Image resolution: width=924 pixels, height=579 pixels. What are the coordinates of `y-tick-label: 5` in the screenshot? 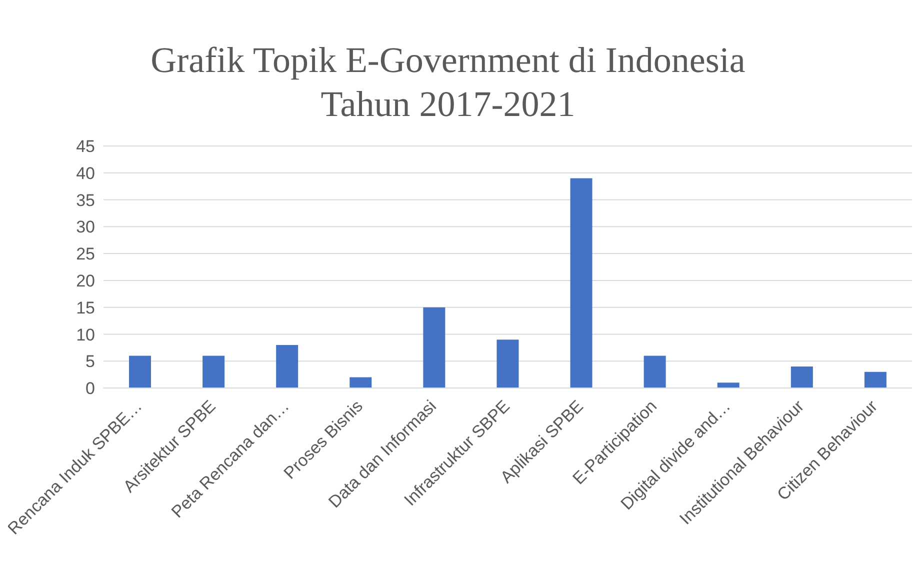 It's located at (90, 362).